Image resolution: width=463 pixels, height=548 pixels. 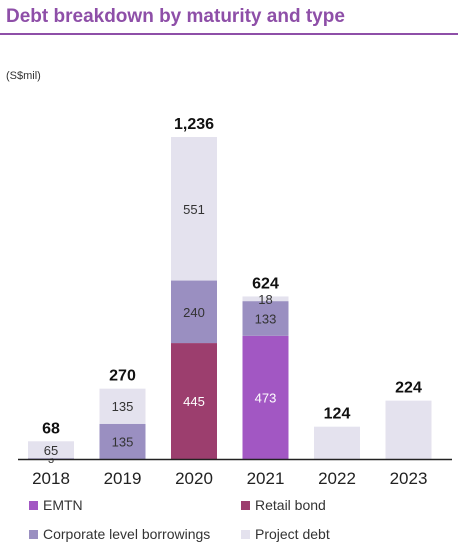 What do you see at coordinates (245, 534) in the screenshot?
I see `legend-swatch-project-debt` at bounding box center [245, 534].